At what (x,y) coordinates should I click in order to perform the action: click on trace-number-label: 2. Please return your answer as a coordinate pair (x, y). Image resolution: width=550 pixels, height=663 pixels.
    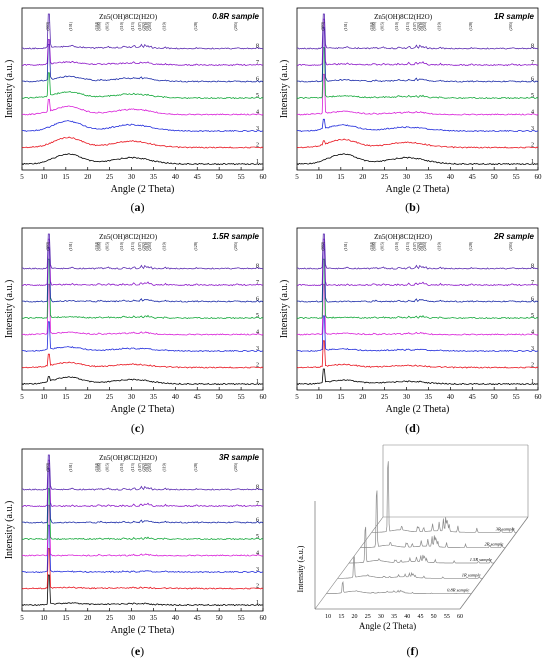
    Looking at the image, I should click on (257, 366).